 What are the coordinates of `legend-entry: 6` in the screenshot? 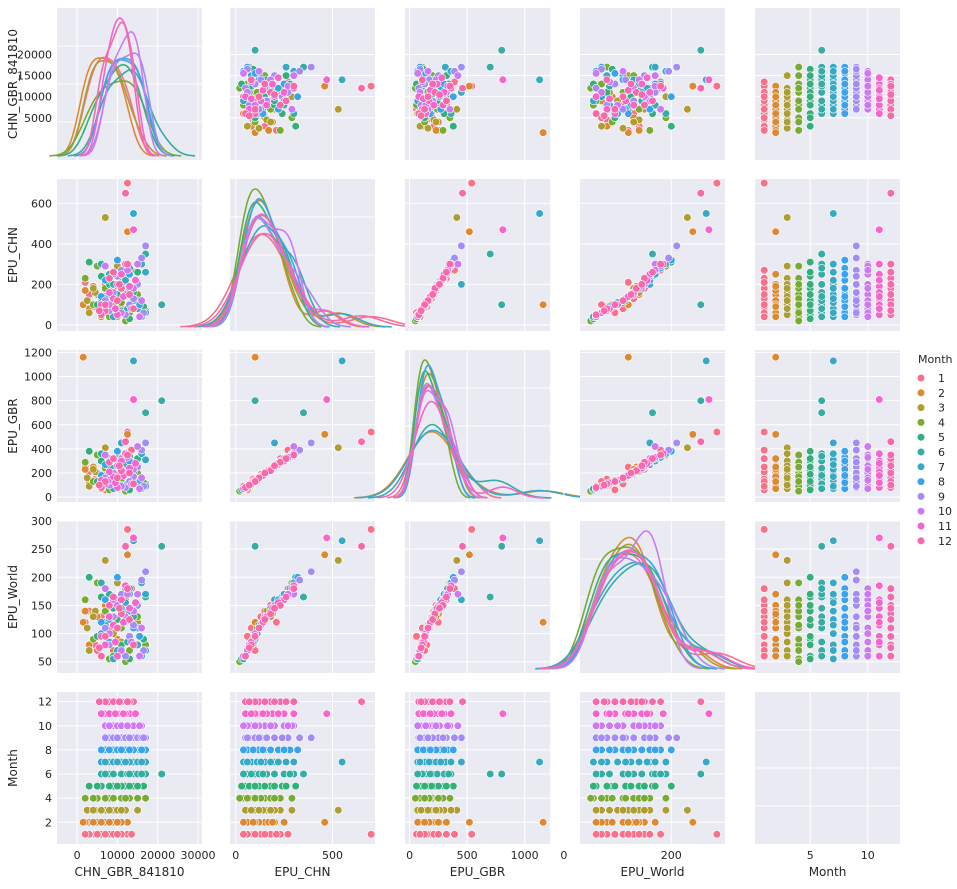 It's located at (941, 452).